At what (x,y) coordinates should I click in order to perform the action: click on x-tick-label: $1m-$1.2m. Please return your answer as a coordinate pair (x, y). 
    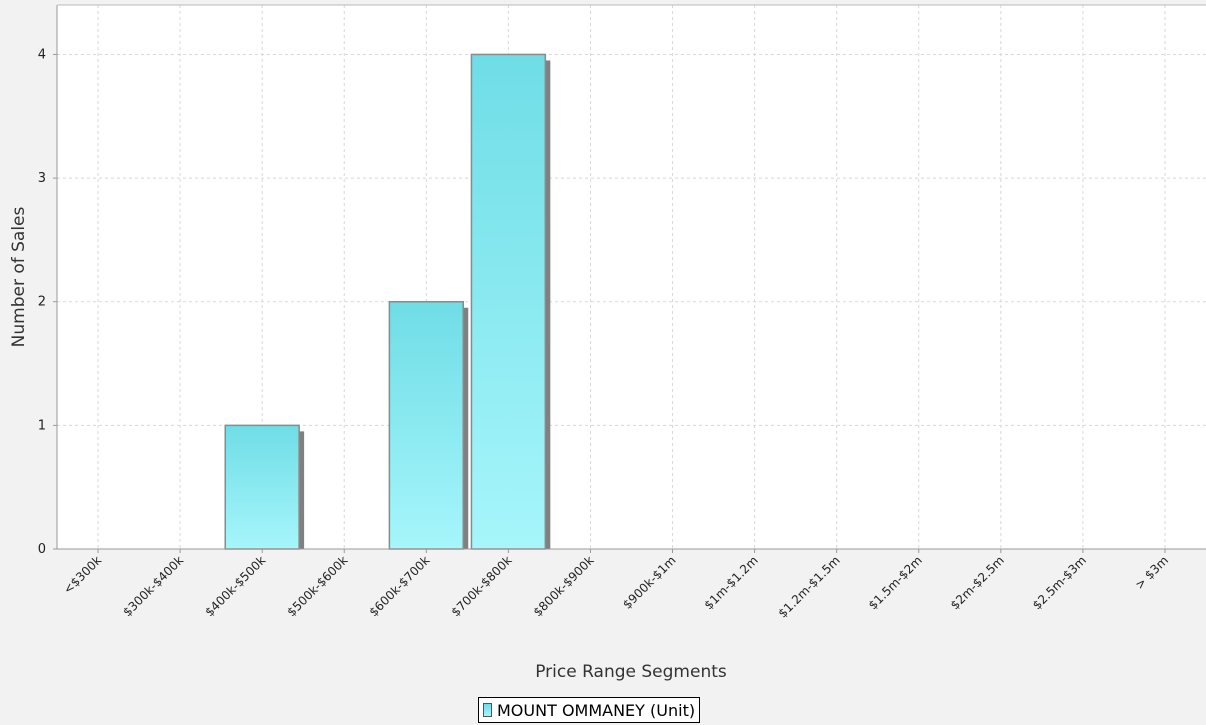
    Looking at the image, I should click on (731, 582).